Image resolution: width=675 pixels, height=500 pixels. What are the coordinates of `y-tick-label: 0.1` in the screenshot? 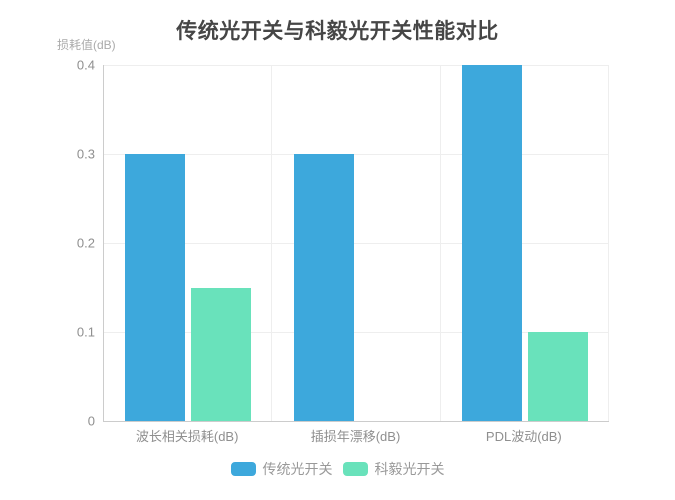 It's located at (85, 332).